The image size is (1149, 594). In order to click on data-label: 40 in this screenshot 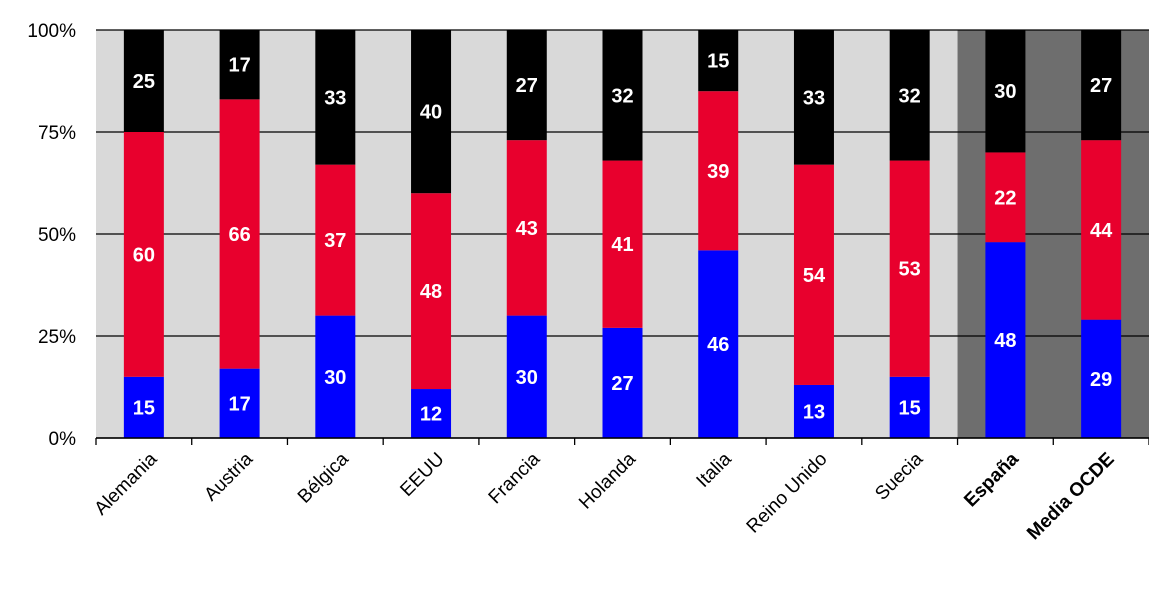, I will do `click(431, 113)`.